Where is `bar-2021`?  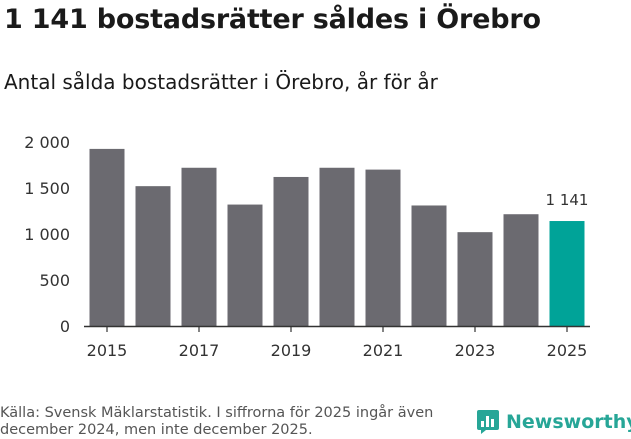 bar-2021 is located at coordinates (383, 247).